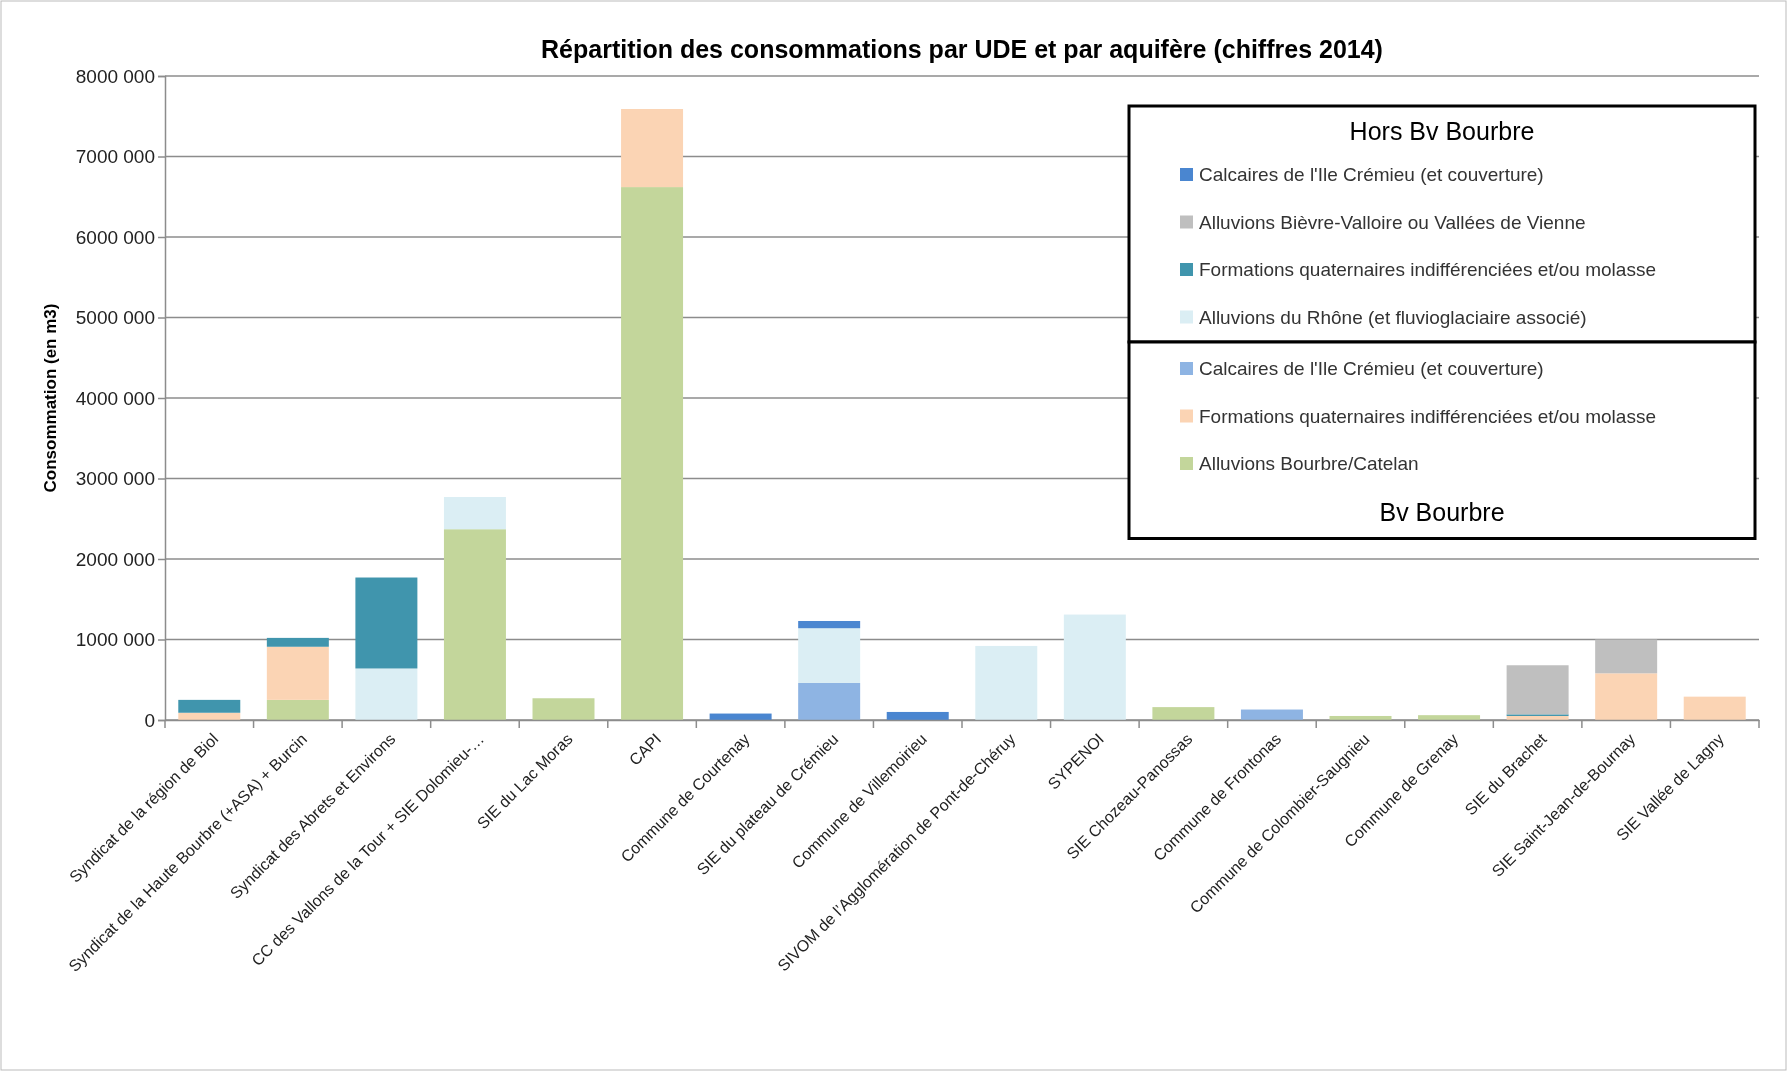 The image size is (1787, 1071). Describe the element at coordinates (1442, 511) in the screenshot. I see `annotation: Bv Bourbre` at that location.